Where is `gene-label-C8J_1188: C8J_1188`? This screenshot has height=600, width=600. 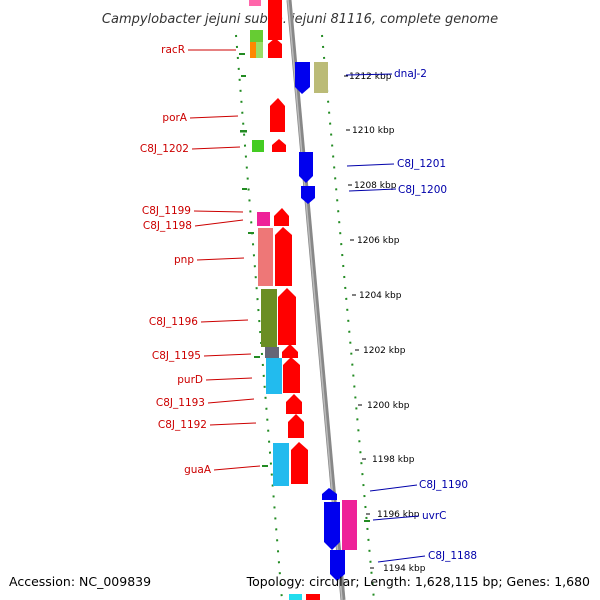
gene-label-C8J_1188: C8J_1188 is located at coordinates (452, 556).